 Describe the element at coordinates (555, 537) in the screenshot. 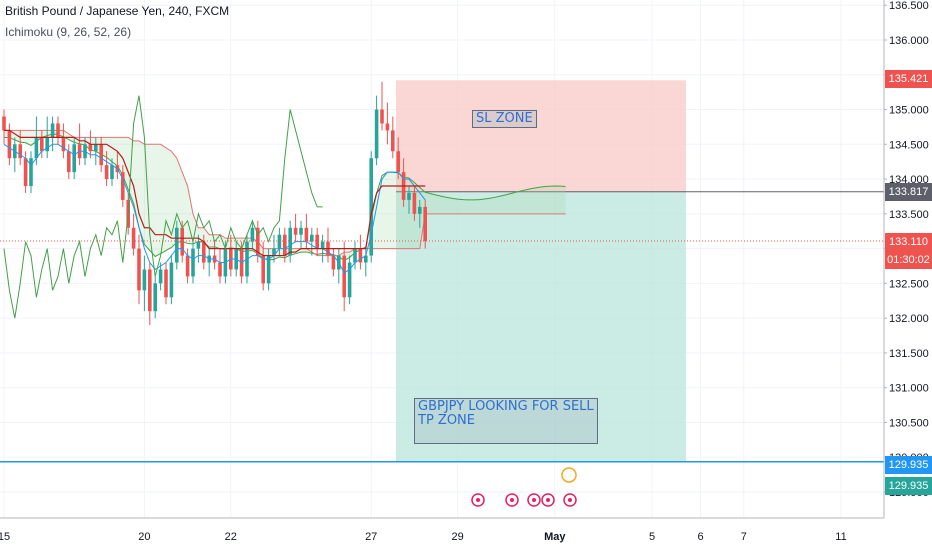

I see `time-axis-label: May` at that location.